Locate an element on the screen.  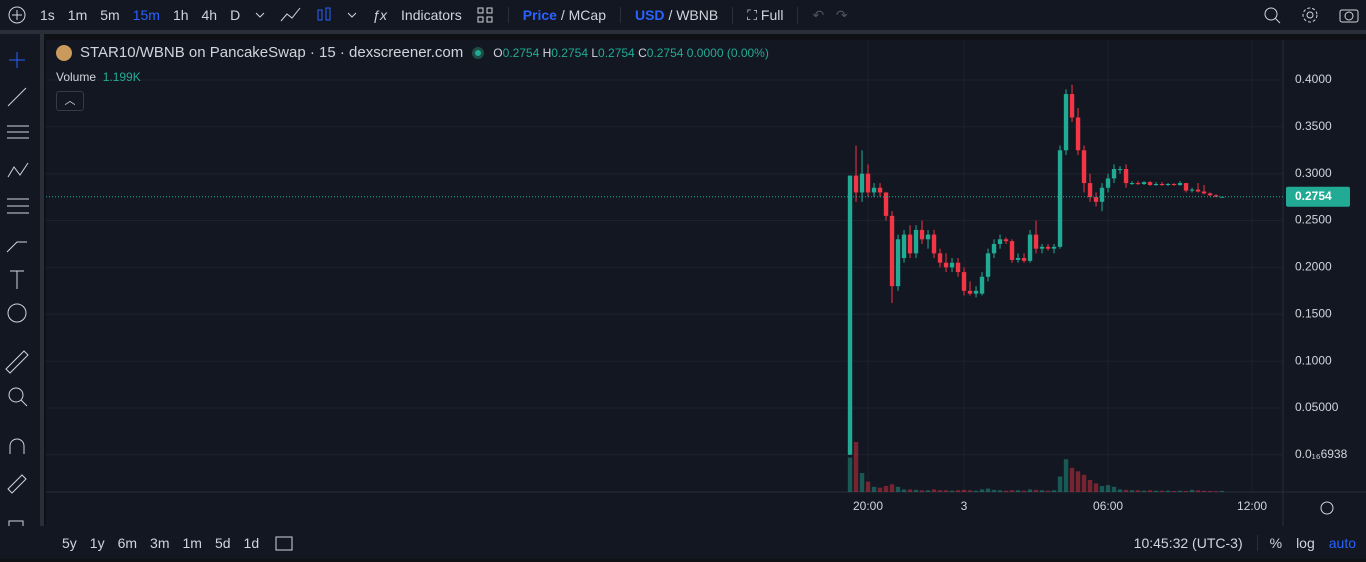
toolbar-button: 1d is located at coordinates (251, 542).